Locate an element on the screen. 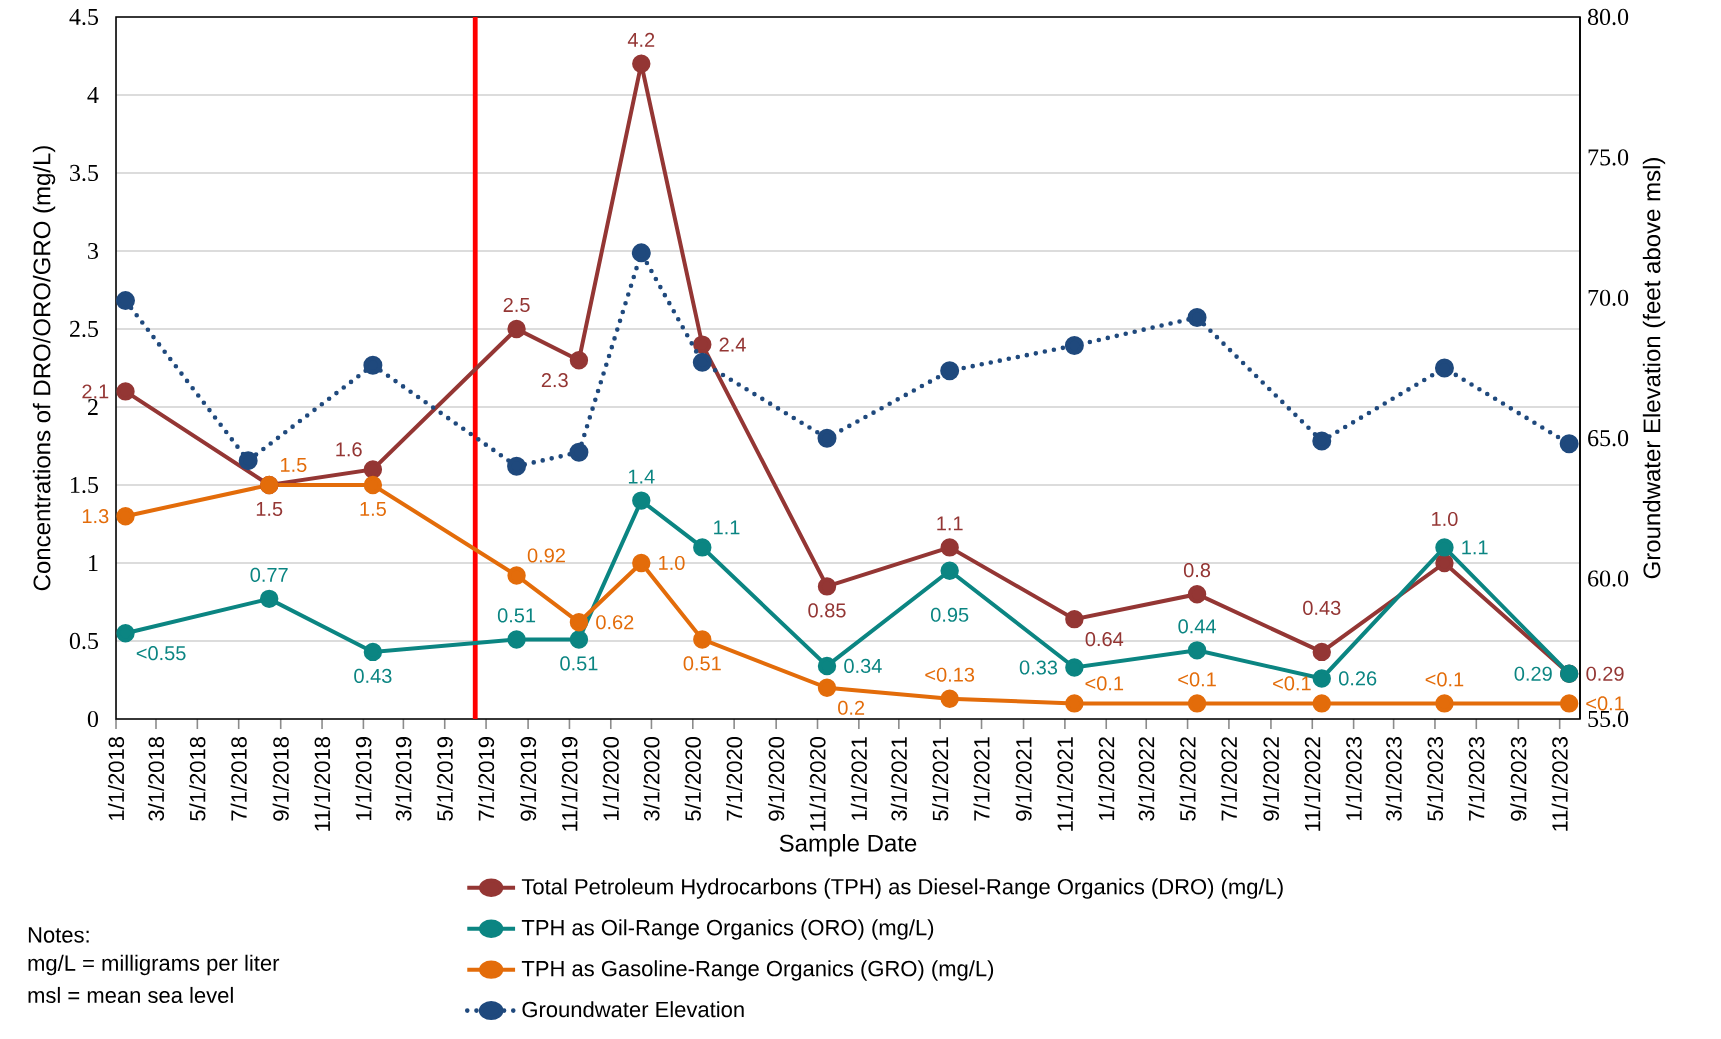 This screenshot has width=1721, height=1039. x-tick-label: 3/1/2023 is located at coordinates (1393, 779).